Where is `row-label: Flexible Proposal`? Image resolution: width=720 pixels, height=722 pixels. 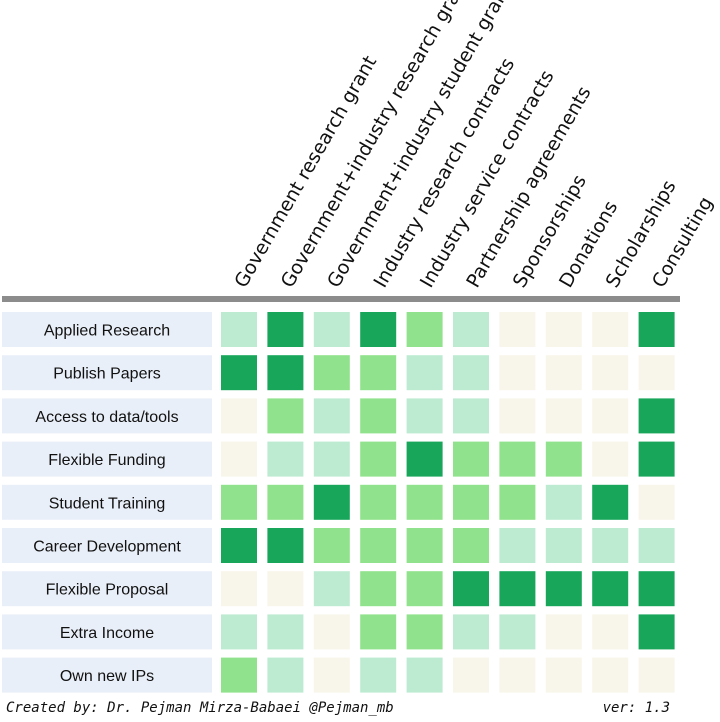
row-label: Flexible Proposal is located at coordinates (107, 590).